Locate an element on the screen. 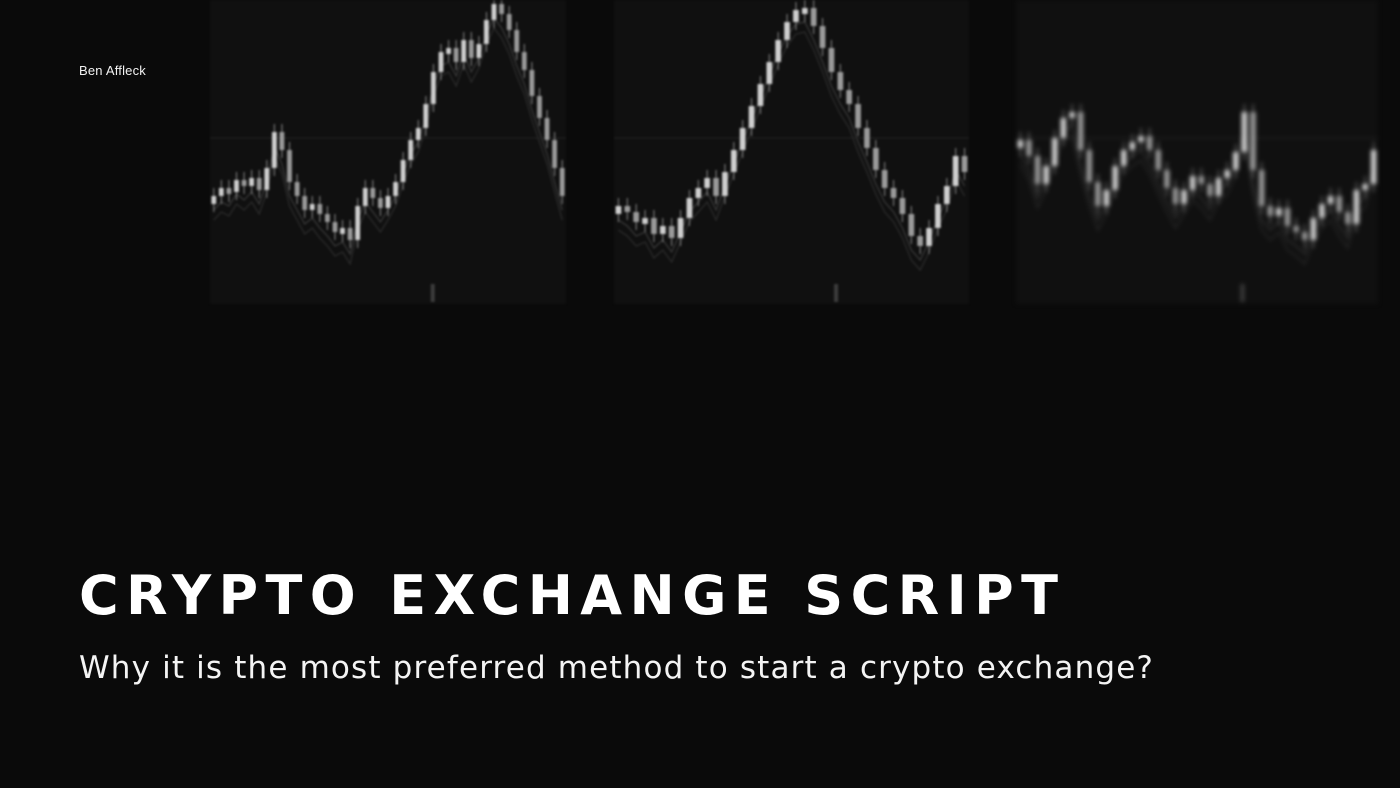 This screenshot has height=788, width=1400. chart-image-middle is located at coordinates (791, 152).